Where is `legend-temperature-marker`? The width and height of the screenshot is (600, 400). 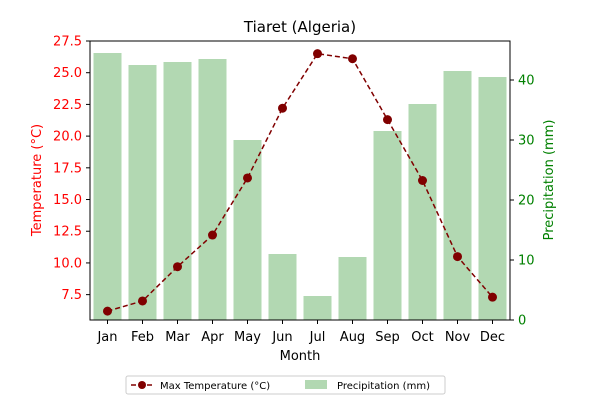 legend-temperature-marker is located at coordinates (142, 385).